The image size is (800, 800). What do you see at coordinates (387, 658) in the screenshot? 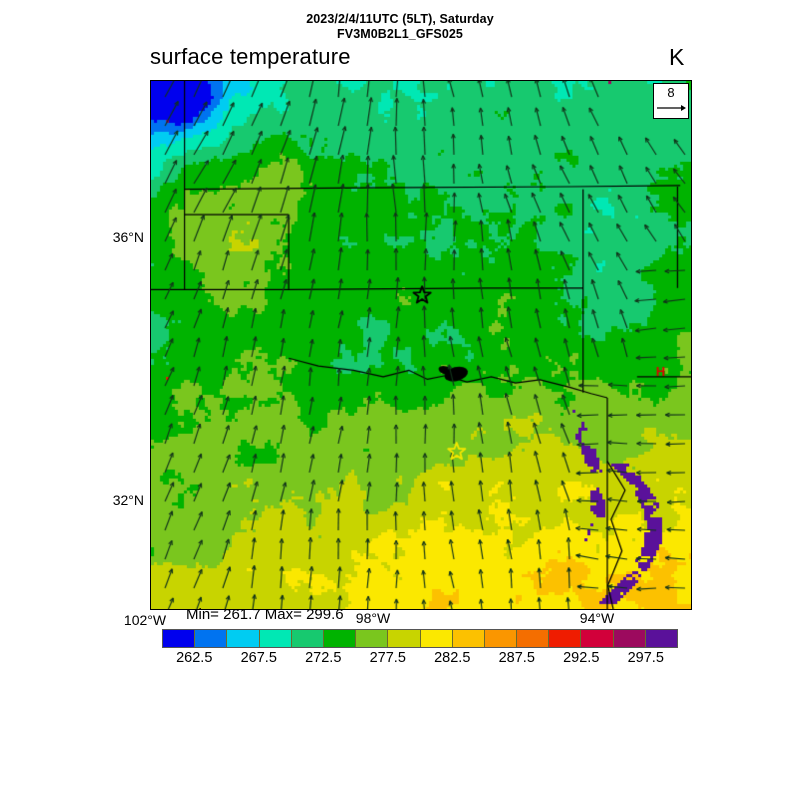
I see `colorbar-tick-277.5: 277.5` at bounding box center [387, 658].